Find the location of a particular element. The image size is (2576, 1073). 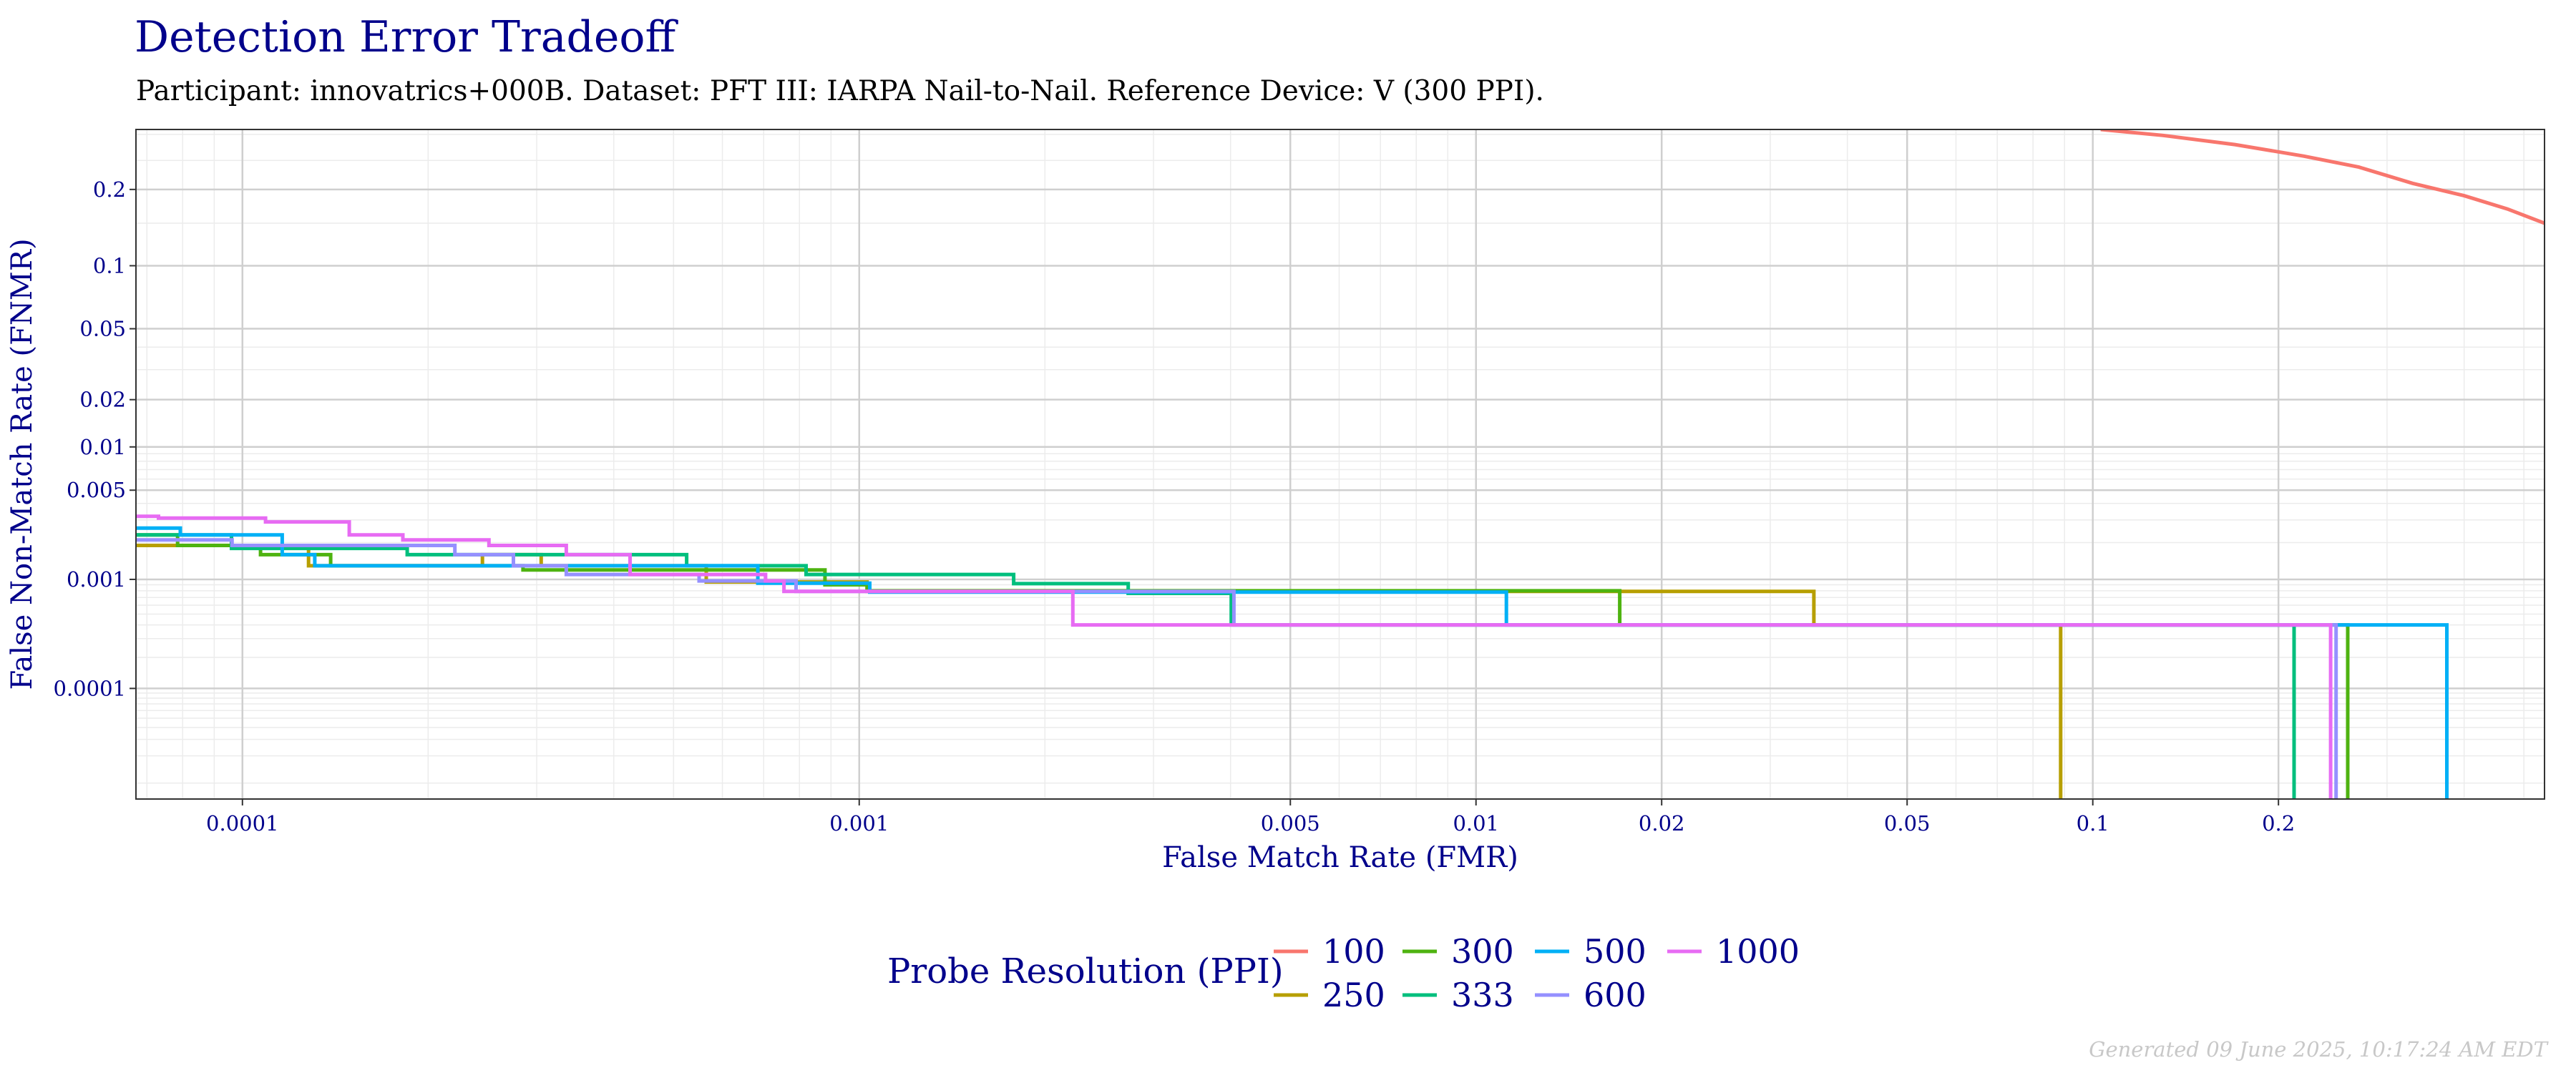

legend-label-333: 333 is located at coordinates (1482, 995).